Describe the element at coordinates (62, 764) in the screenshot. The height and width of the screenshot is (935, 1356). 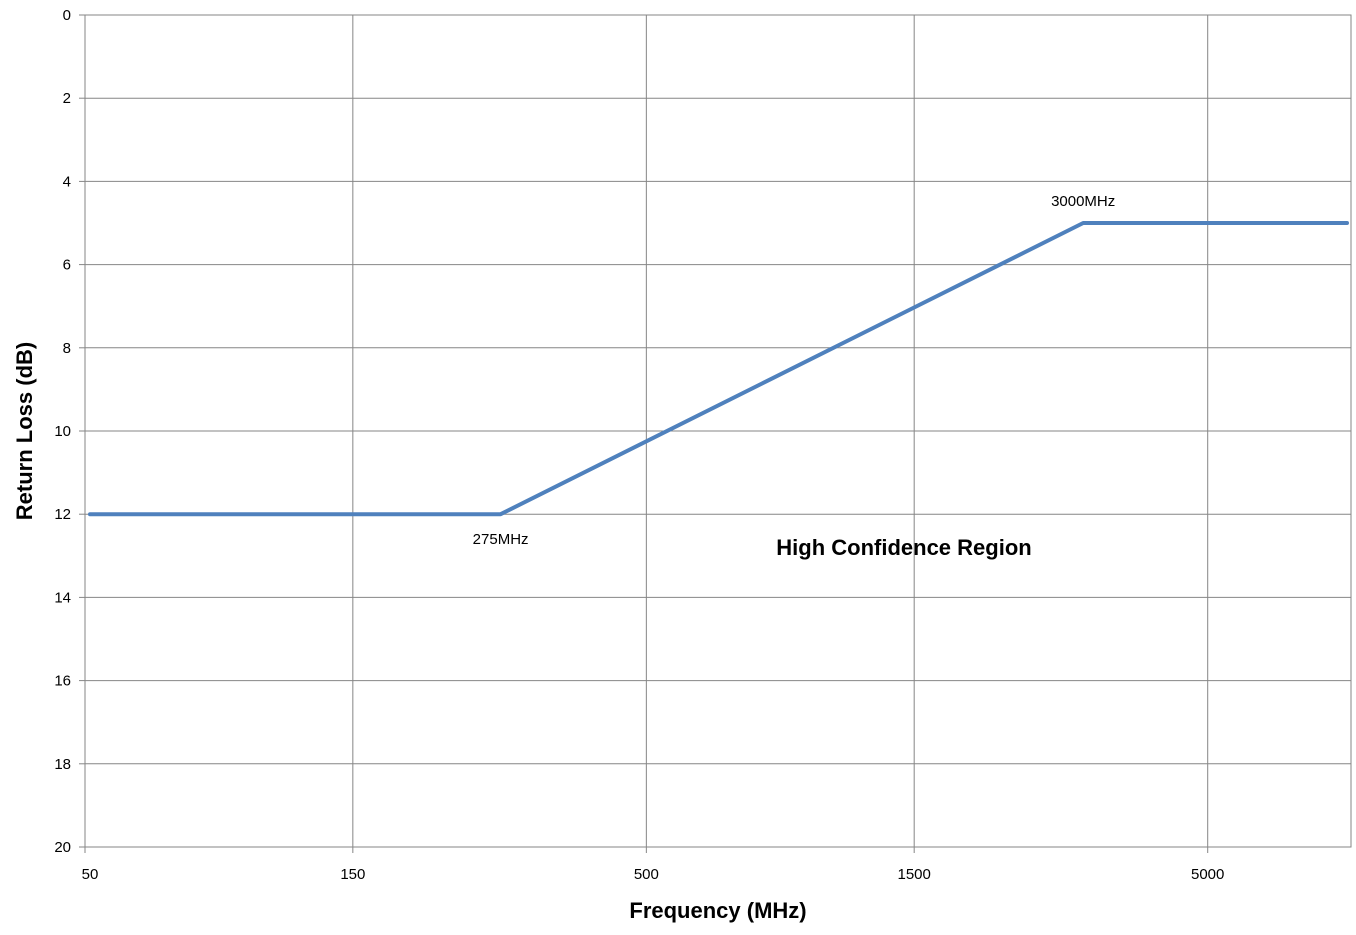
I see `y-tick-label: 18` at that location.